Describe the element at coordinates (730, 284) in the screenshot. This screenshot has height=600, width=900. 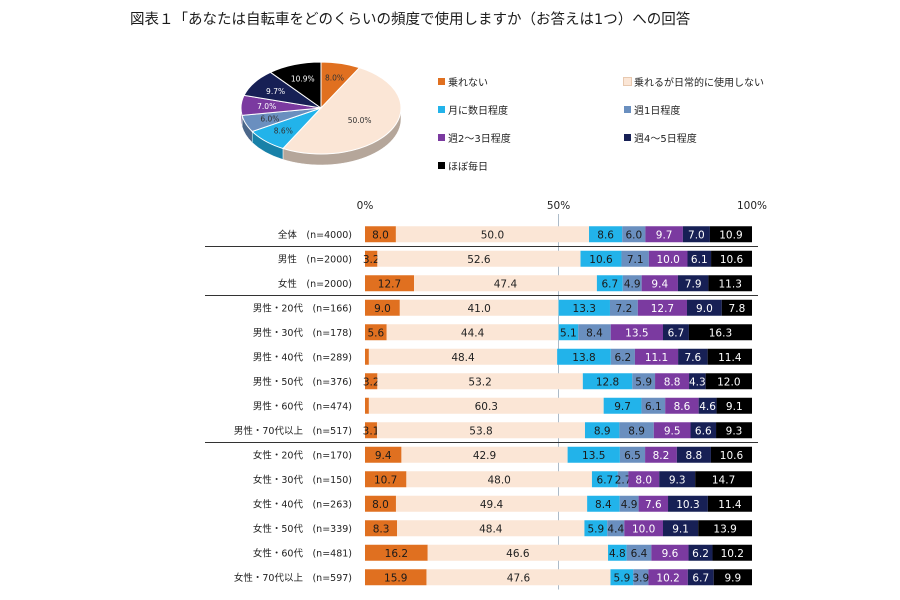
I see `data-label: 11.3` at that location.